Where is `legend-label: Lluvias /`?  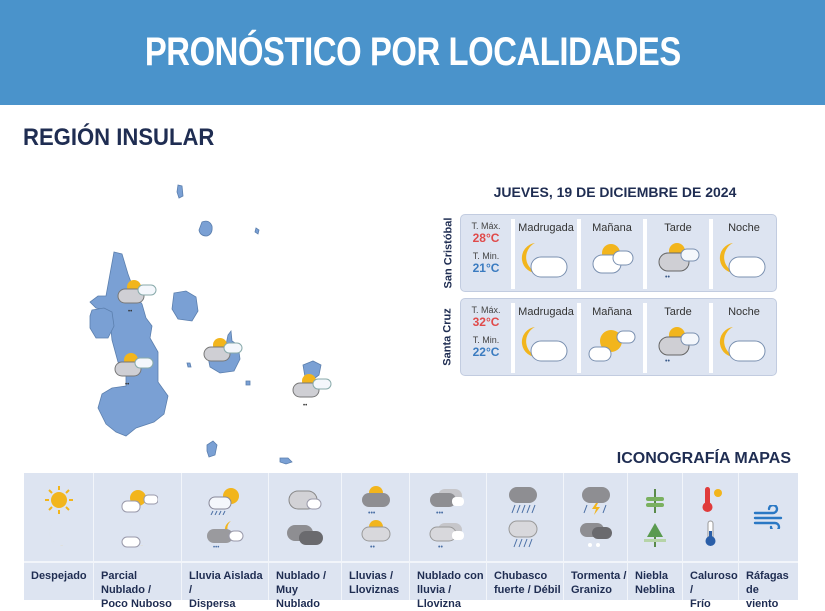 legend-label: Lluvias / is located at coordinates (371, 576).